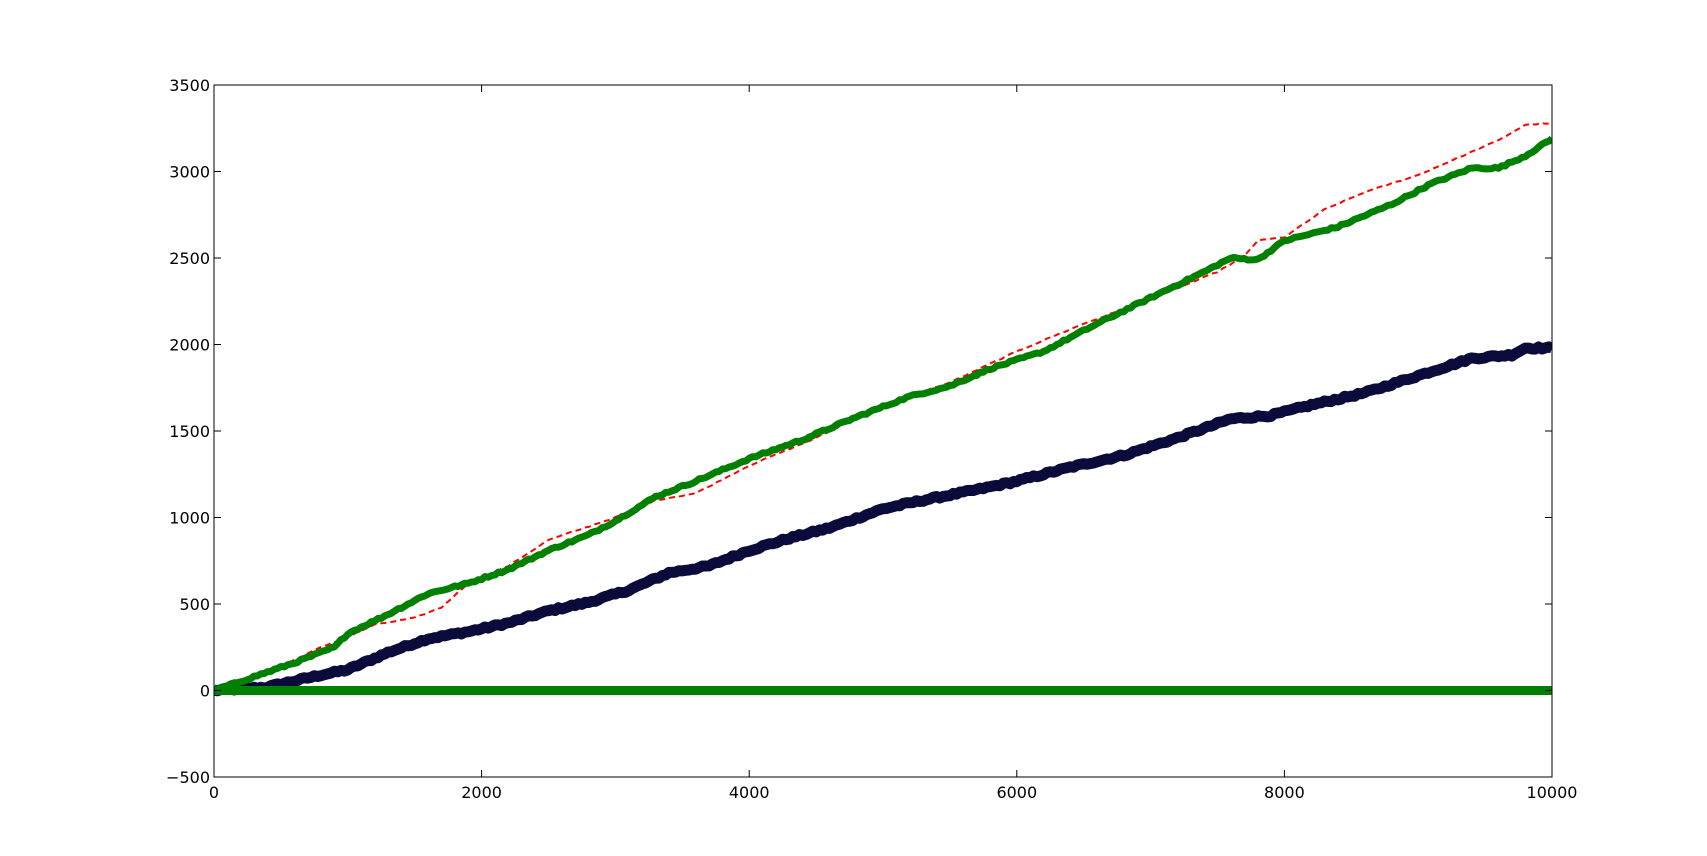 This screenshot has height=856, width=1707. Describe the element at coordinates (189, 431) in the screenshot. I see `y-tick-label: 1500` at that location.